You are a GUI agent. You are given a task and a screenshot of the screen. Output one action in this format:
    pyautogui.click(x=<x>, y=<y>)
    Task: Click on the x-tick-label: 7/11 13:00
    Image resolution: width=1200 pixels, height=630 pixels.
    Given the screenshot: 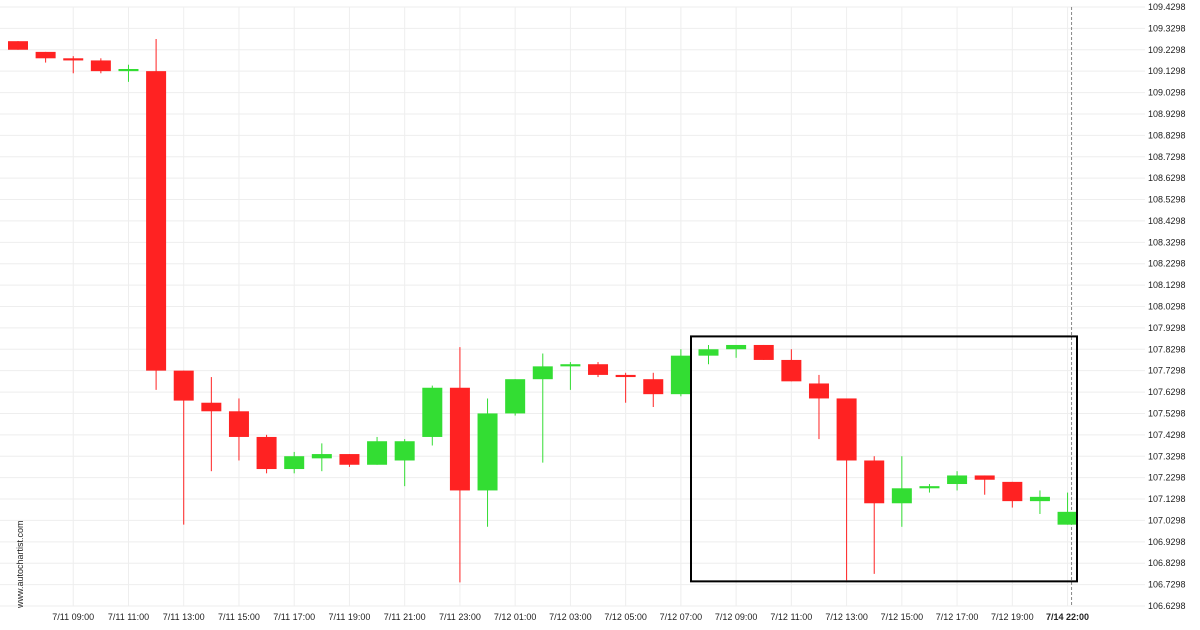 What is the action you would take?
    pyautogui.click(x=184, y=617)
    